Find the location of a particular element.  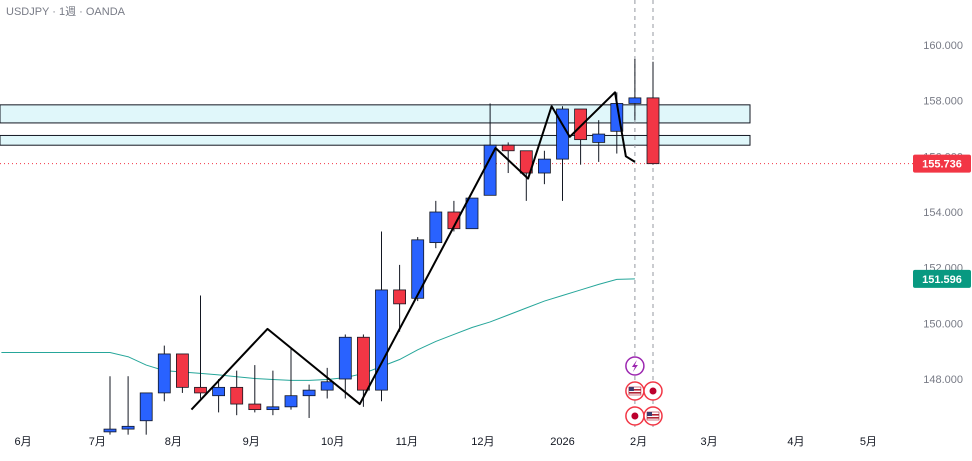

x-tick-label: 10月 is located at coordinates (332, 442).